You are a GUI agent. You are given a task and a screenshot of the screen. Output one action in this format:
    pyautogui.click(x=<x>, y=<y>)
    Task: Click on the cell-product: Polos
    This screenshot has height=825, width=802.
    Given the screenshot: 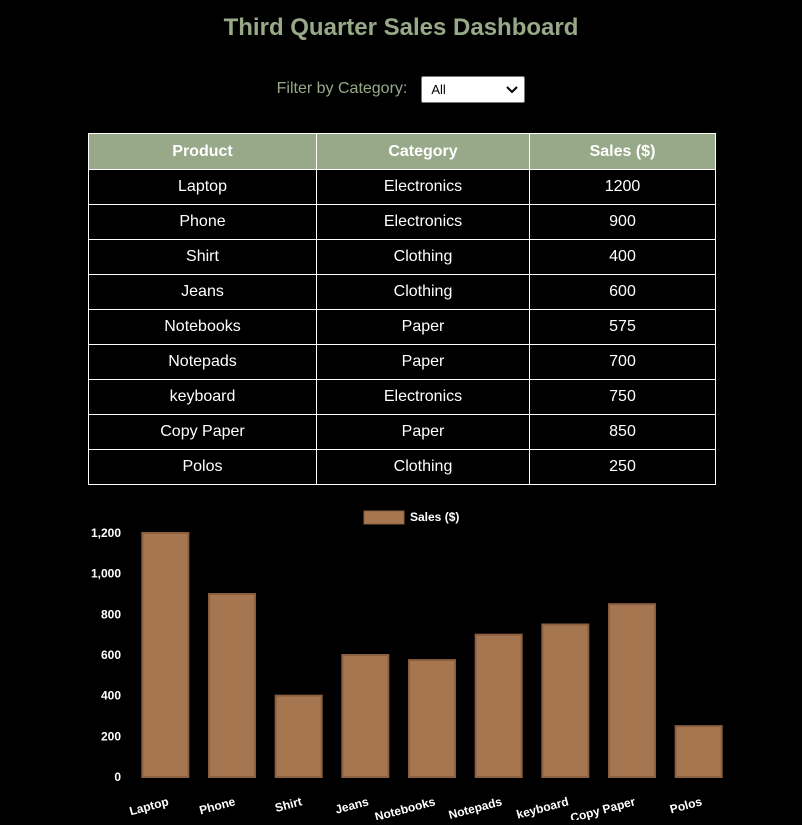 What is the action you would take?
    pyautogui.click(x=202, y=467)
    